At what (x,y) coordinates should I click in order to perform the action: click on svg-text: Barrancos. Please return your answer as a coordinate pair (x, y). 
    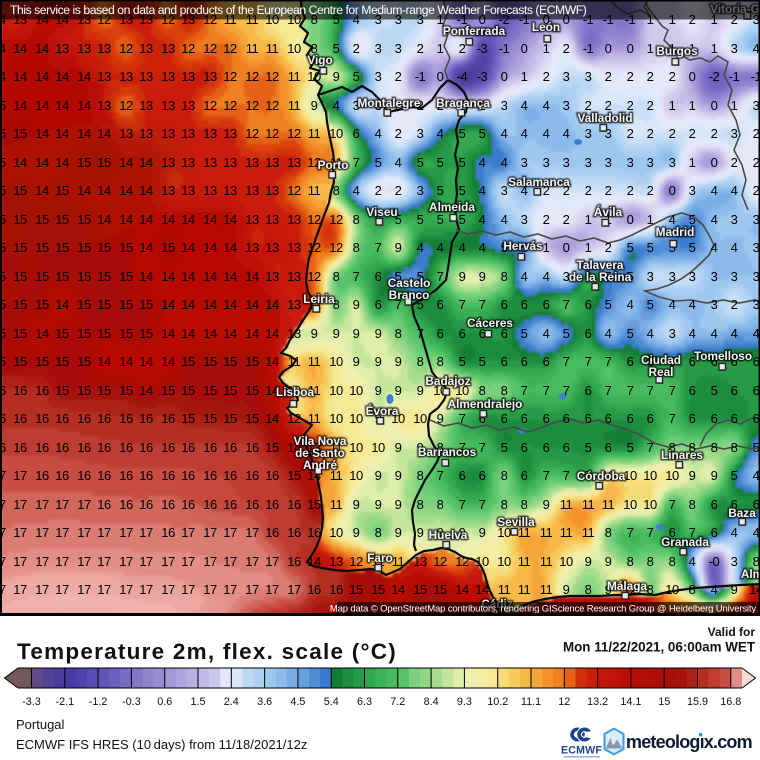
    Looking at the image, I should click on (447, 452).